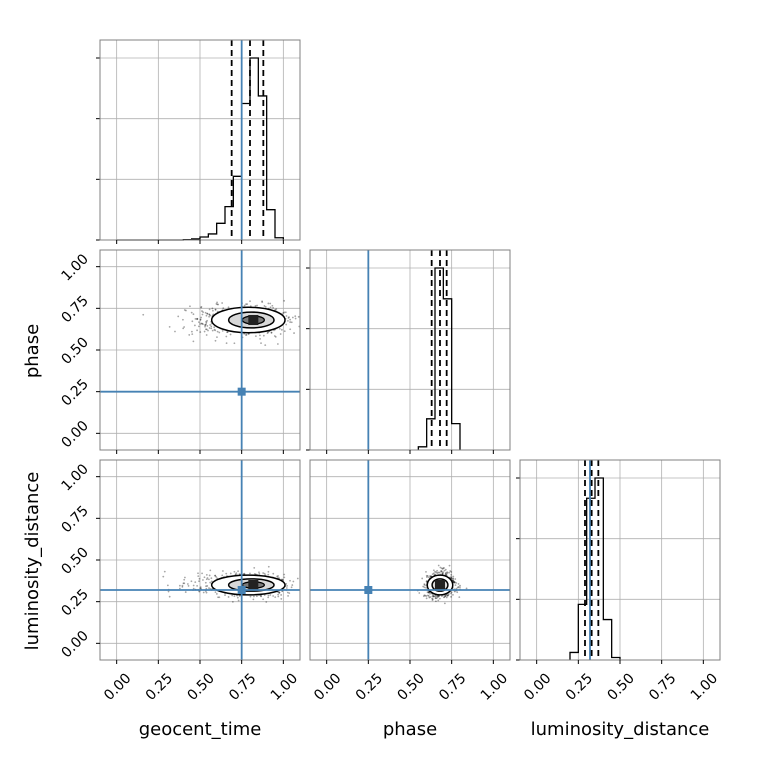  I want to click on density-peak-phase-vs-luminosity_distance, so click(440, 585).